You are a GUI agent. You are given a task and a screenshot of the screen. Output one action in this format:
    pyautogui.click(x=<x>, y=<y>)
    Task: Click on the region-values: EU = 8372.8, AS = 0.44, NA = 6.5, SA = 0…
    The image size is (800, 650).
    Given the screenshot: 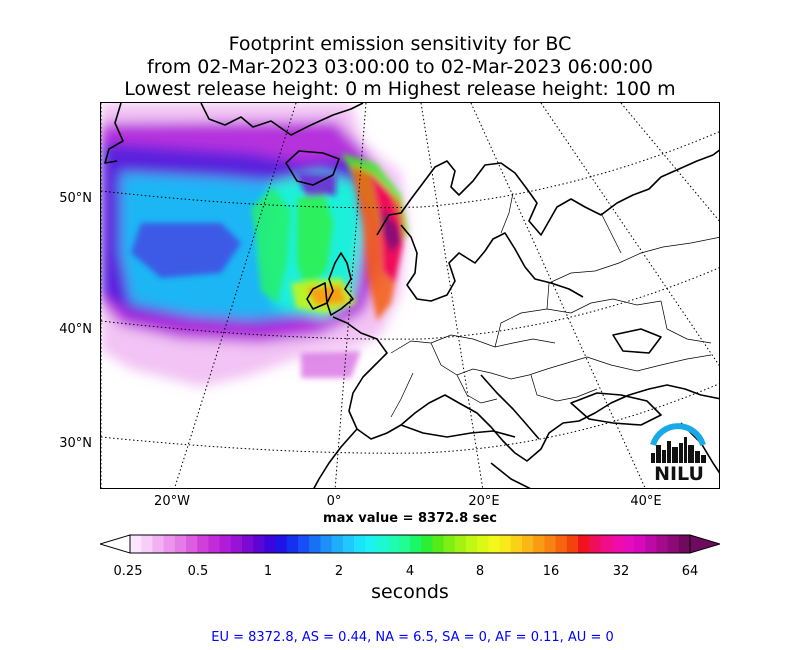 What is the action you would take?
    pyautogui.click(x=412, y=637)
    